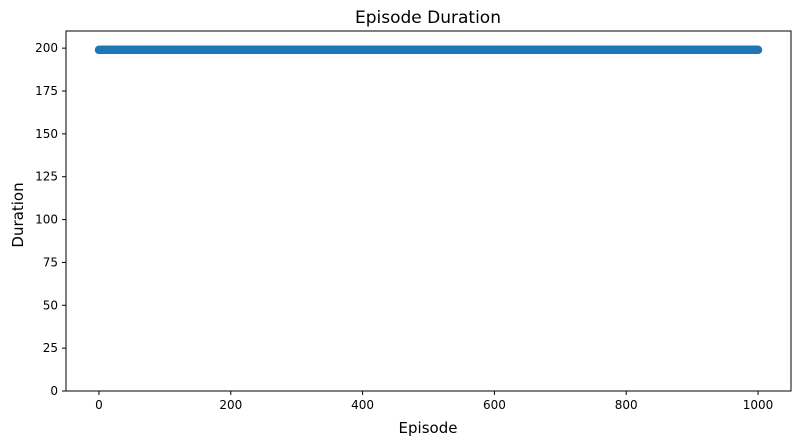  Describe the element at coordinates (230, 405) in the screenshot. I see `x-tick-label: 200` at that location.